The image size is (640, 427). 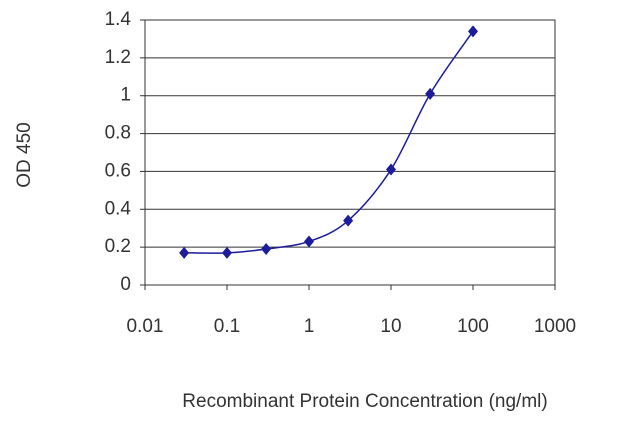 I want to click on y-tick-label: 0.8, so click(x=118, y=133).